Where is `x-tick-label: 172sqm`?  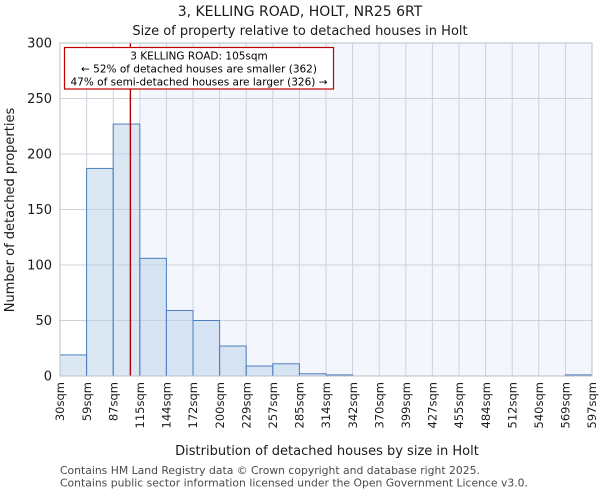
x-tick-label: 172sqm is located at coordinates (193, 405).